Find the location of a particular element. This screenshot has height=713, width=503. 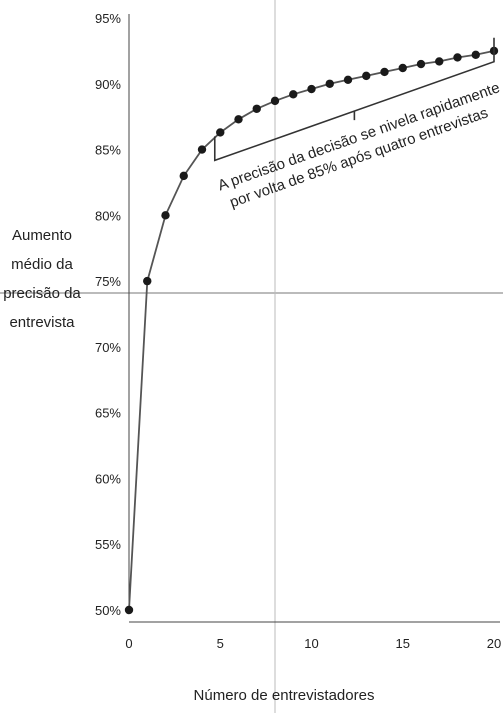

y-axis-label: Aumento médio da precisão da entrevista is located at coordinates (42, 279).